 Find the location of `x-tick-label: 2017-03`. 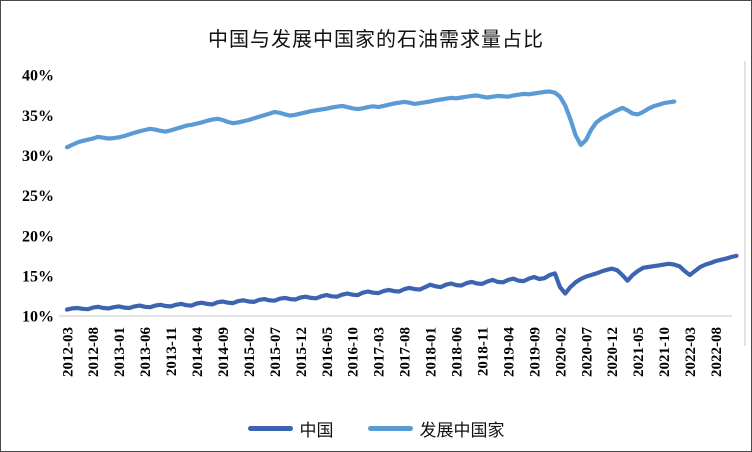

x-tick-label: 2017-03 is located at coordinates (380, 352).